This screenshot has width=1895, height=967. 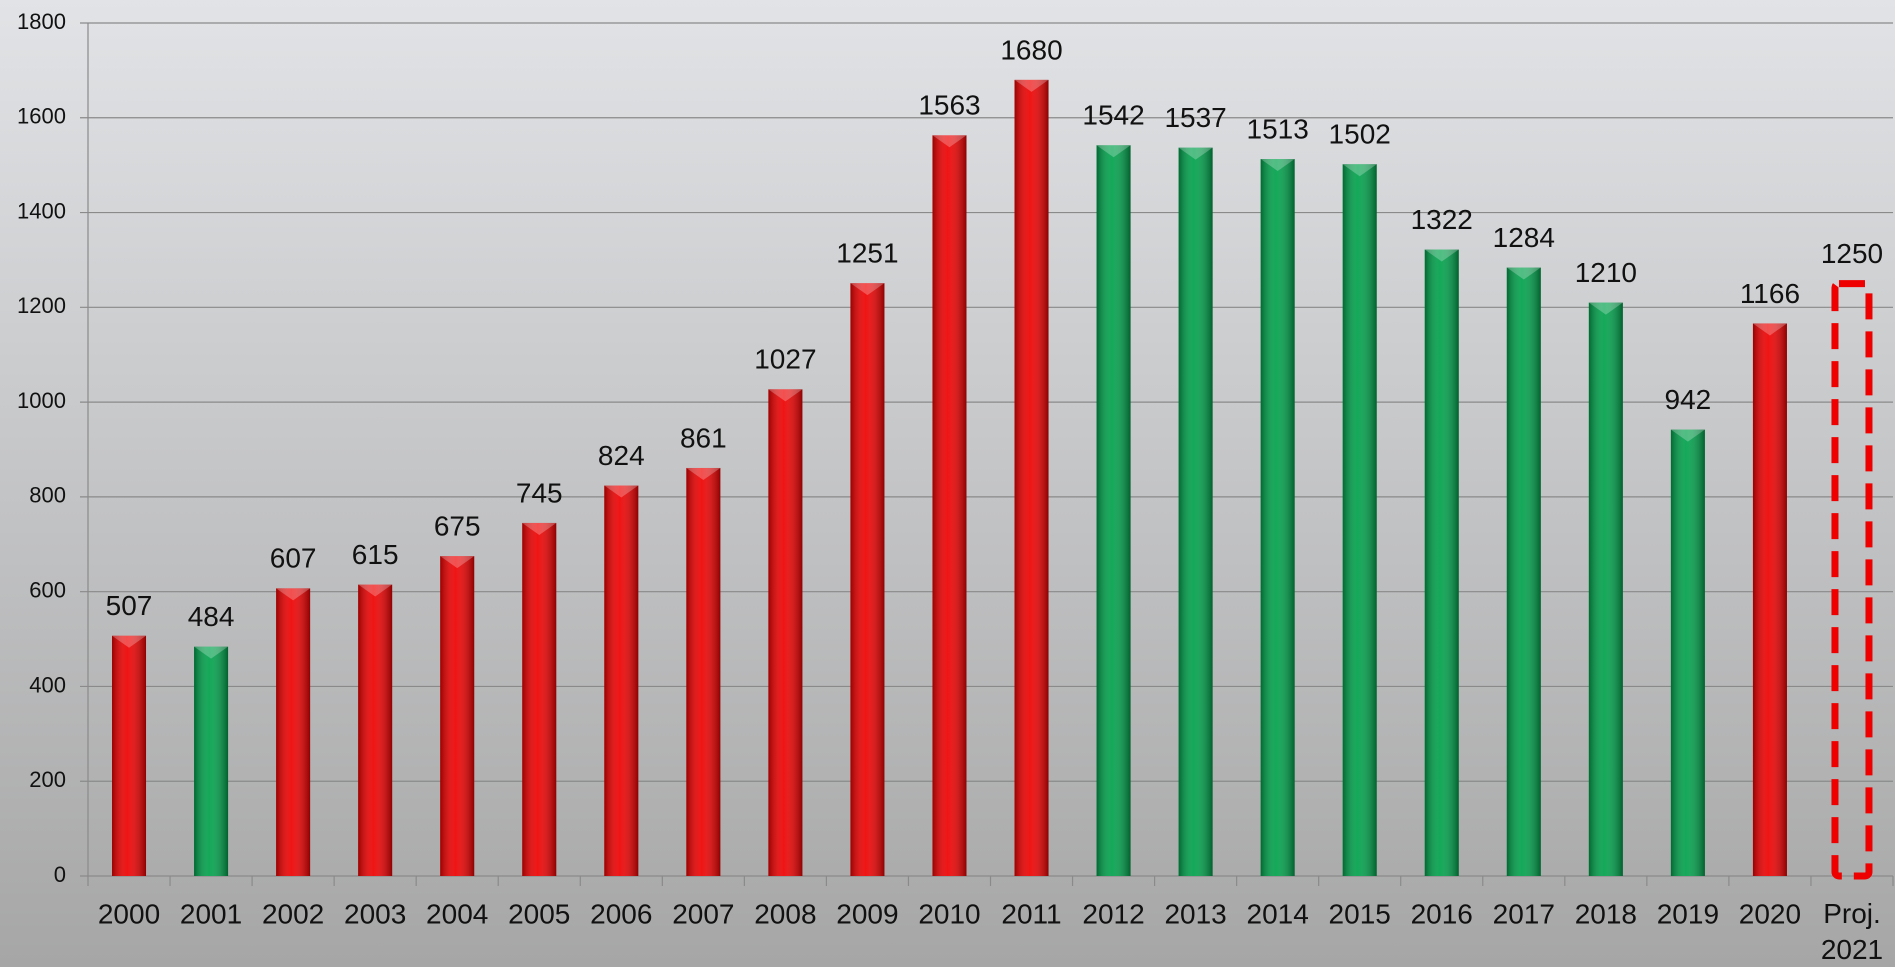 I want to click on data-label: 861, so click(x=703, y=437).